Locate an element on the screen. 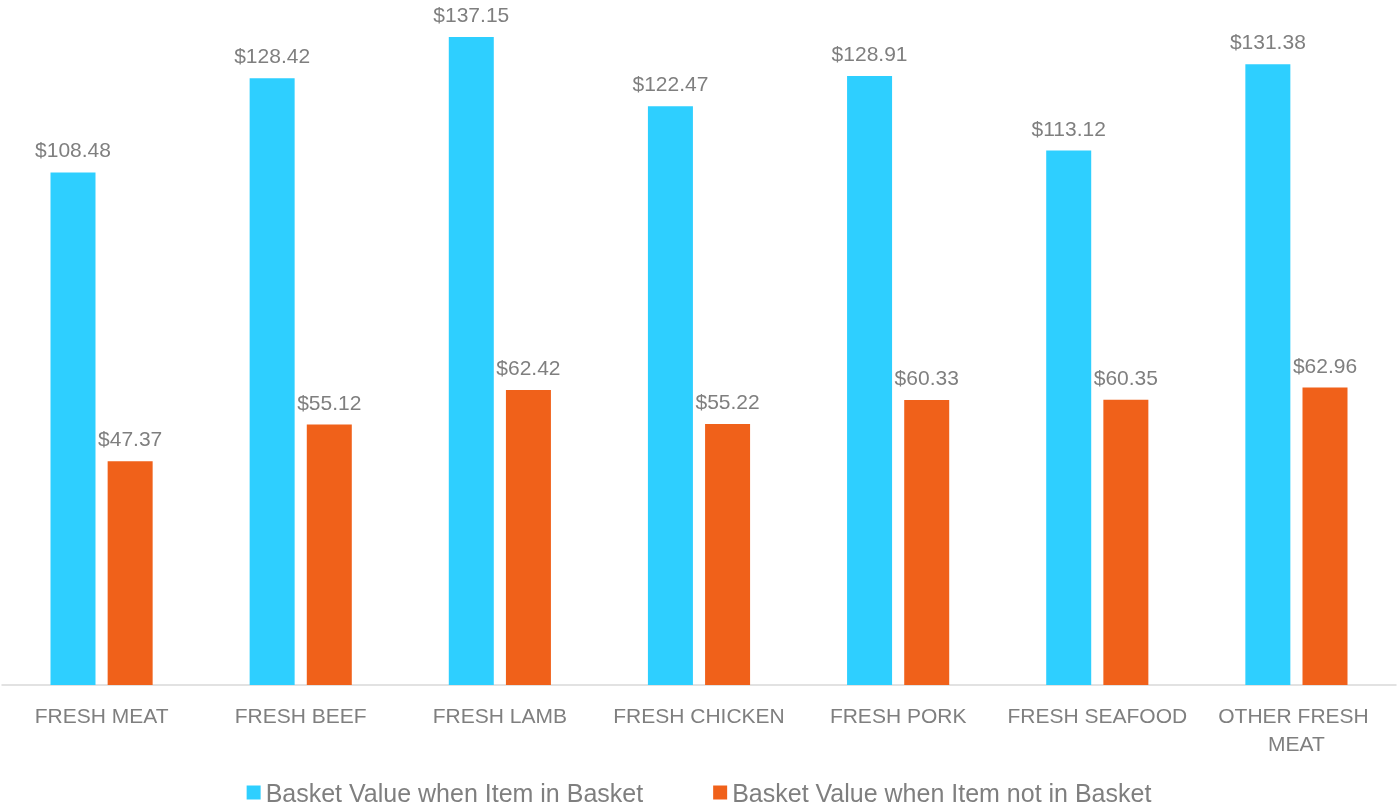 The width and height of the screenshot is (1398, 812). x-tick-label: OTHER FRESH MEAT is located at coordinates (1296, 729).